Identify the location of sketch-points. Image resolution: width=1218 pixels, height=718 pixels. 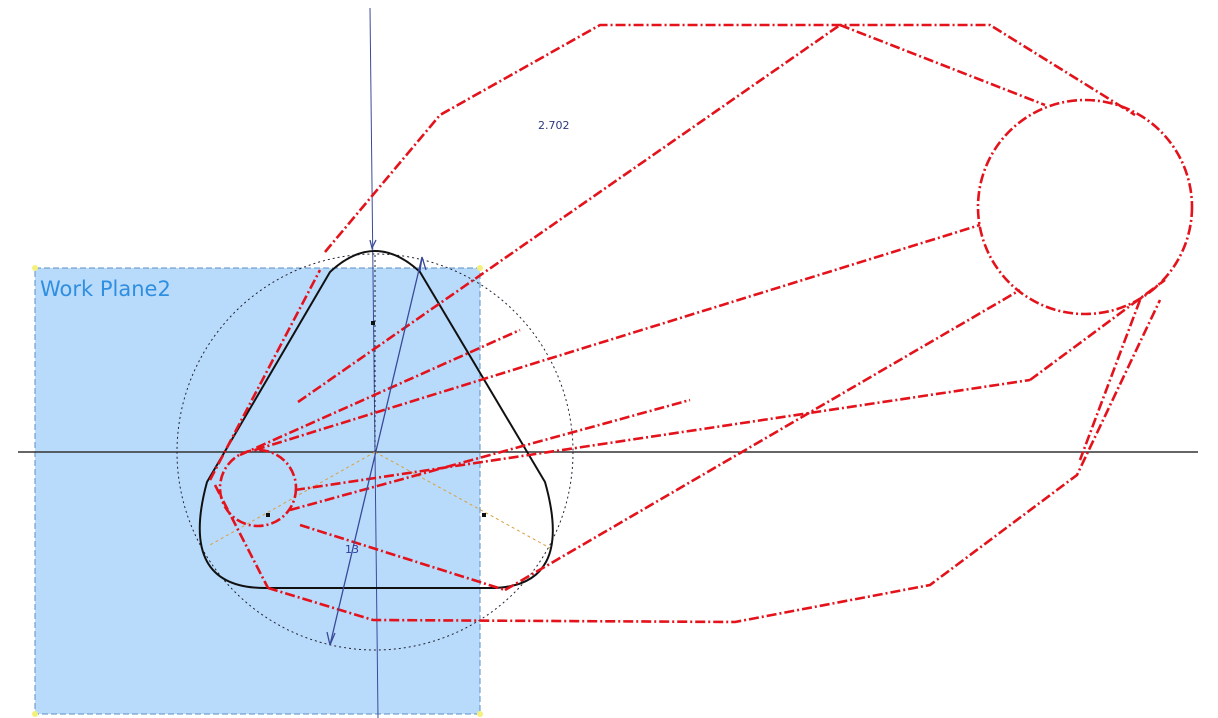
(376, 419).